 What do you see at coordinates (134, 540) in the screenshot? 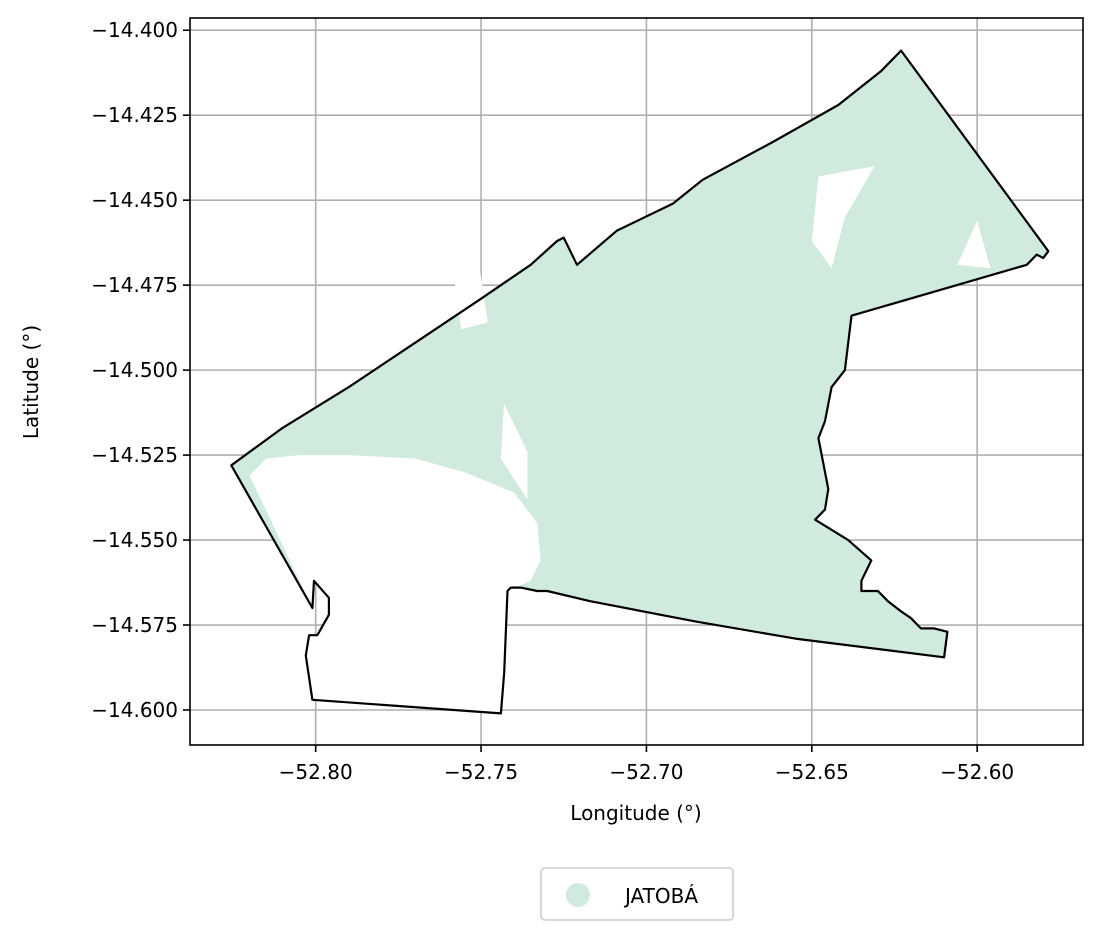
I see `y-tick-label: −14.550` at bounding box center [134, 540].